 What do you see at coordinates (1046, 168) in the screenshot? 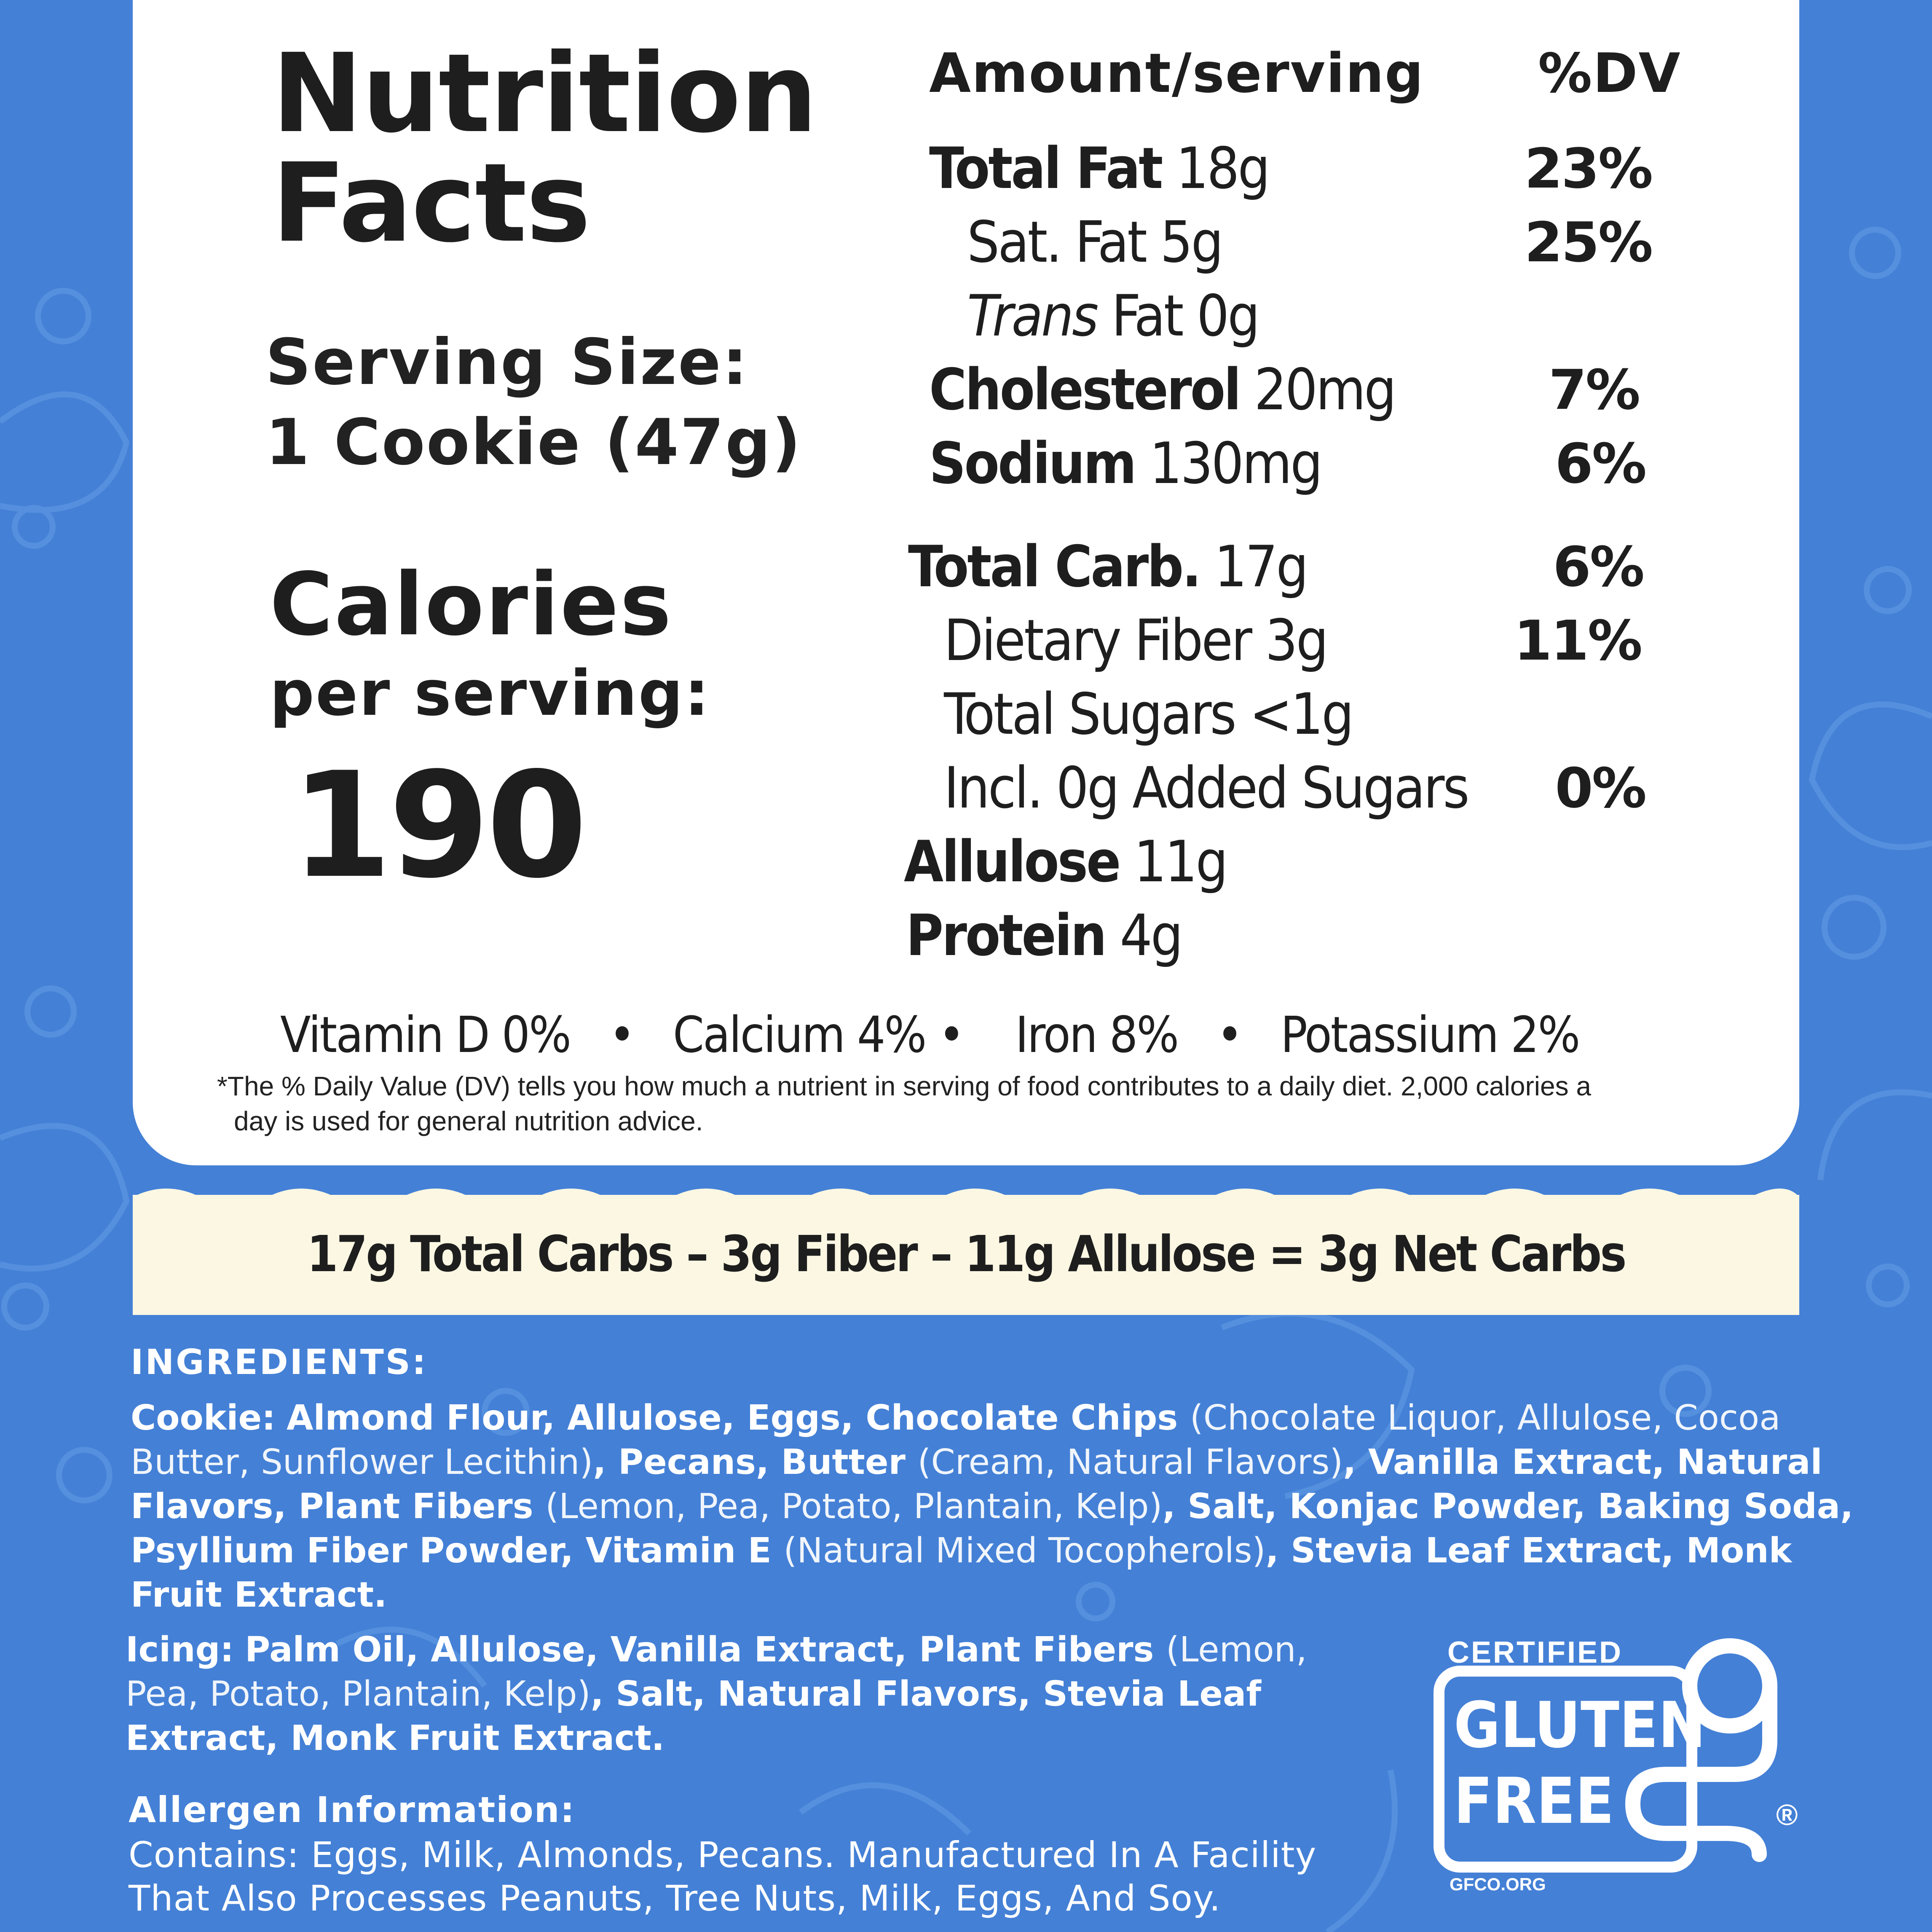
I see `nutrient-name: Total Fat` at bounding box center [1046, 168].